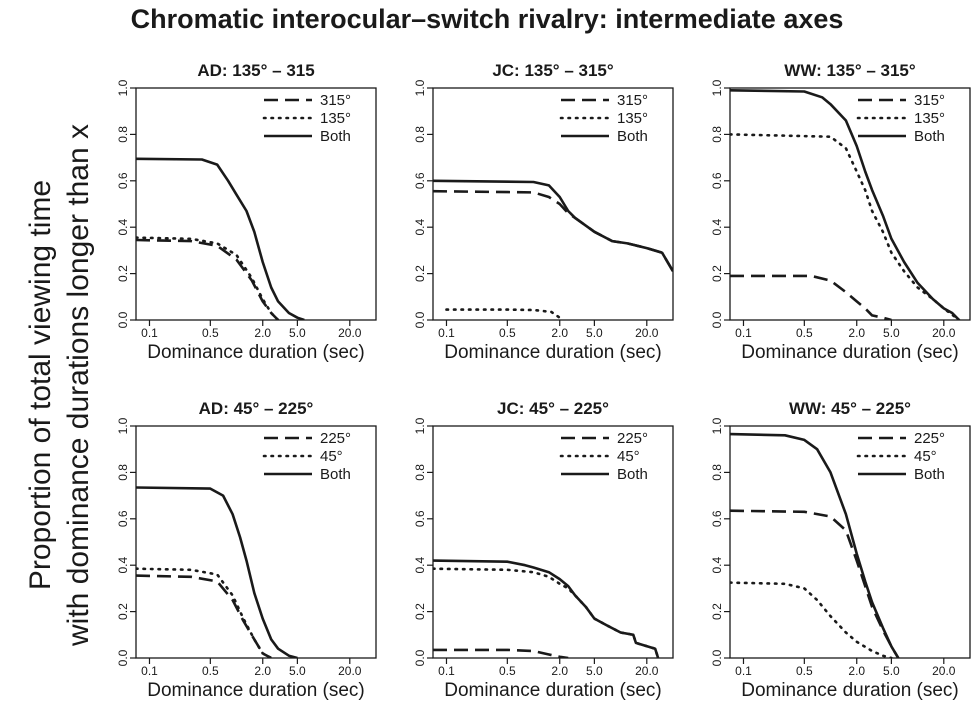  Describe the element at coordinates (553, 70) in the screenshot. I see `chart-title: JC: 135° – 315°` at that location.